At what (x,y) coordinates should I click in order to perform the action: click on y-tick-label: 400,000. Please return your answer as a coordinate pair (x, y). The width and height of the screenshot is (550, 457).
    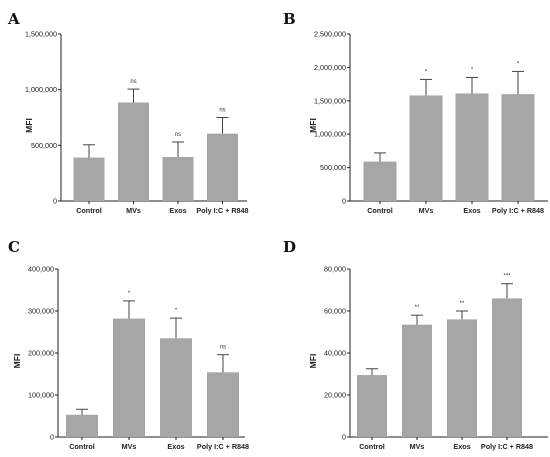
    Looking at the image, I should click on (41, 269).